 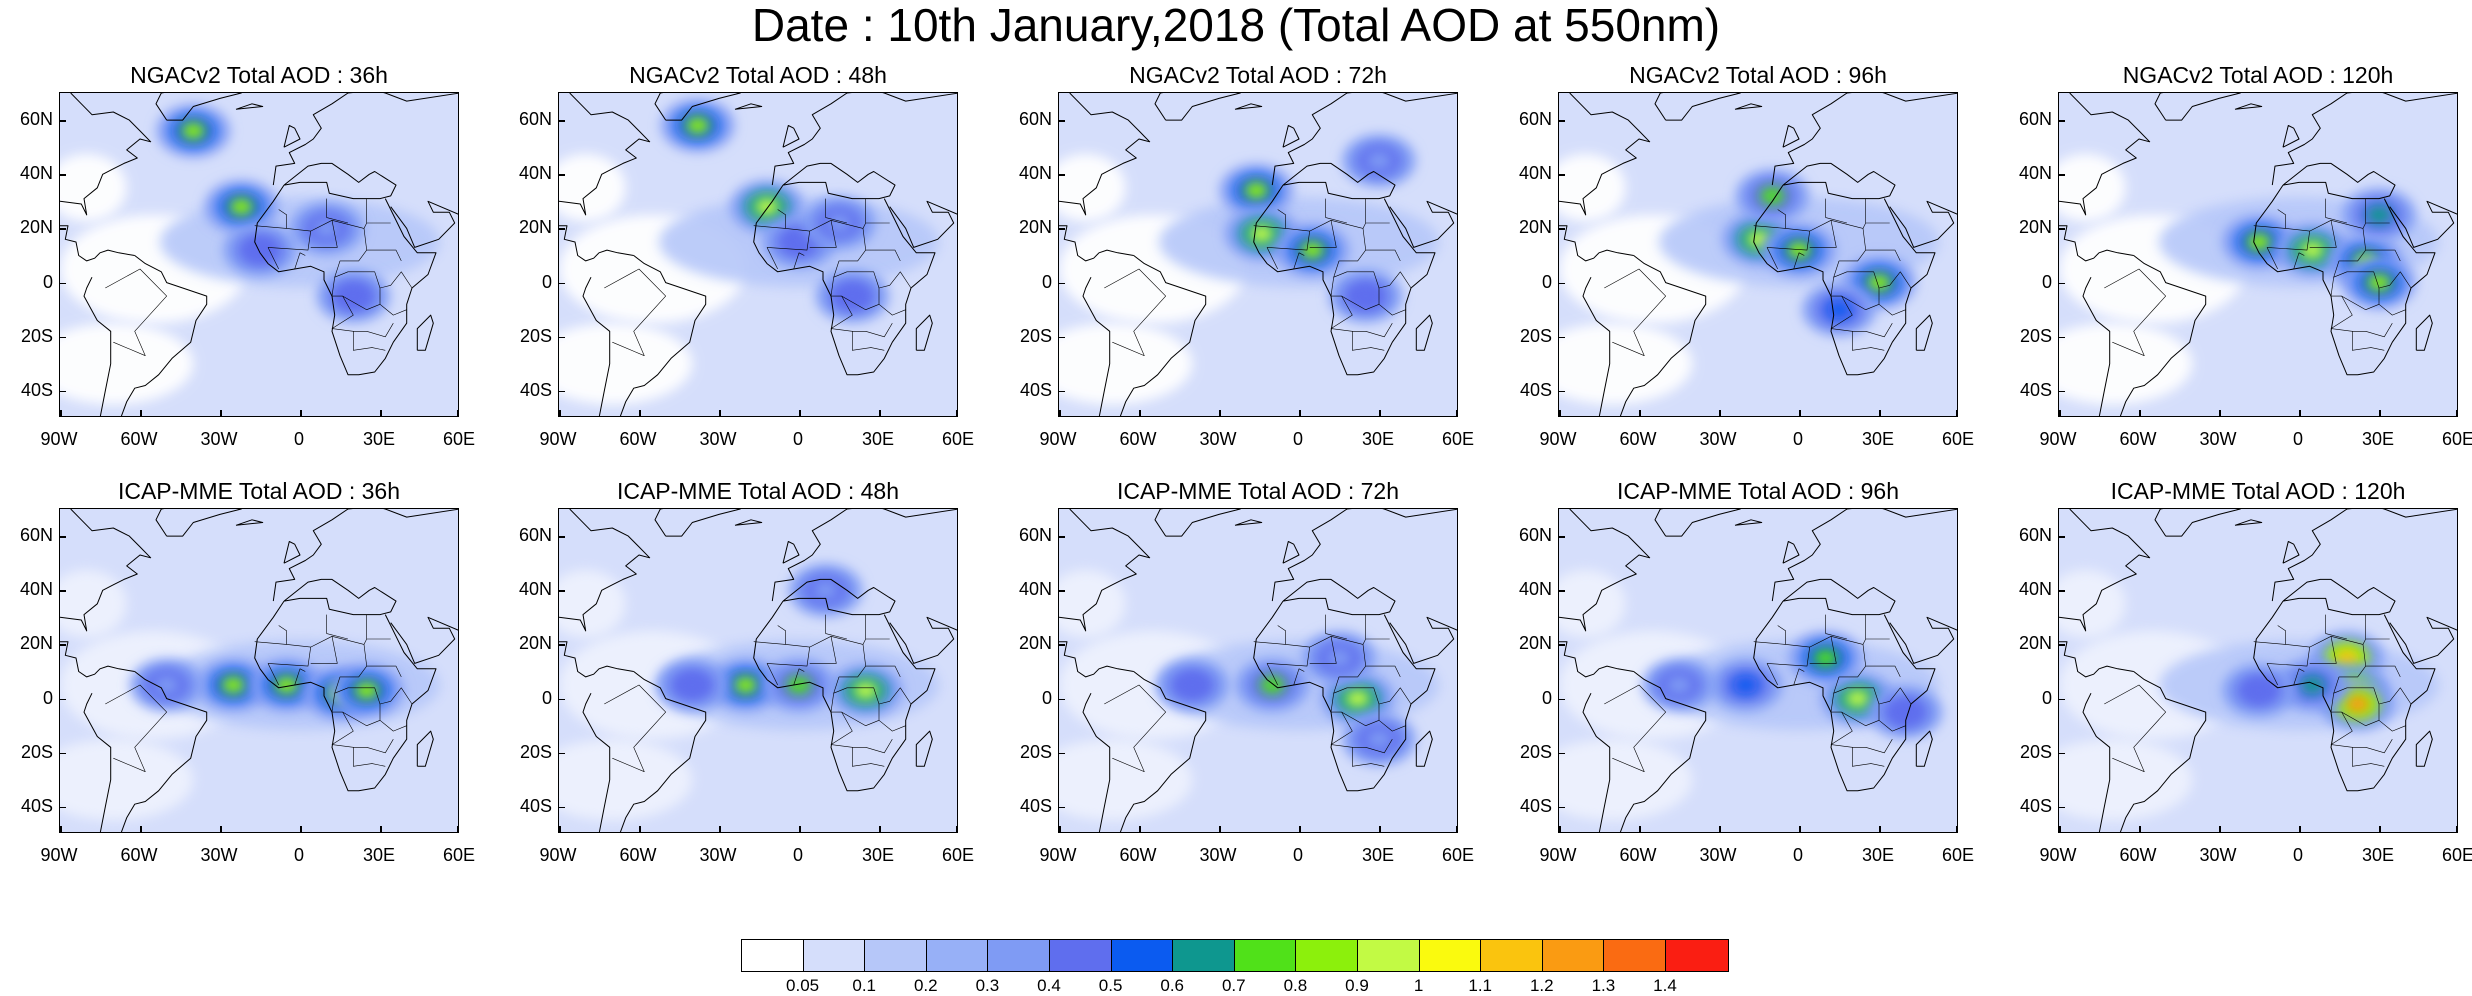 I want to click on colorbar-label: 0.6, so click(x=1172, y=985).